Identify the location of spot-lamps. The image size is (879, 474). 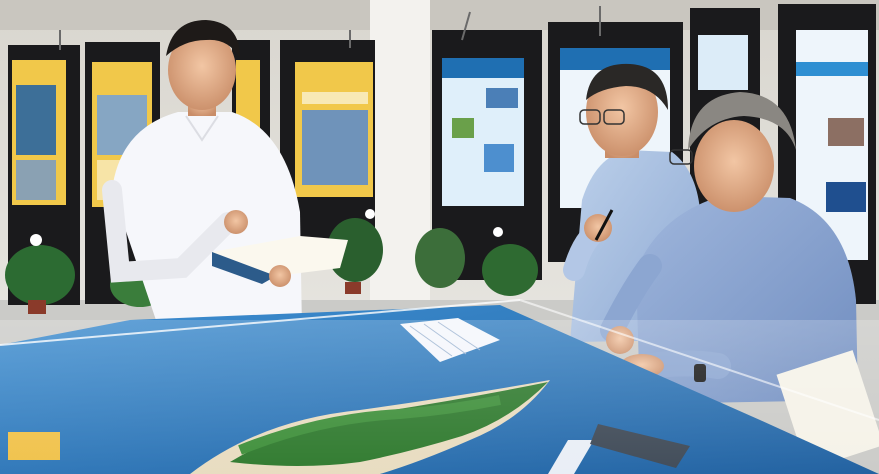
(330, 28).